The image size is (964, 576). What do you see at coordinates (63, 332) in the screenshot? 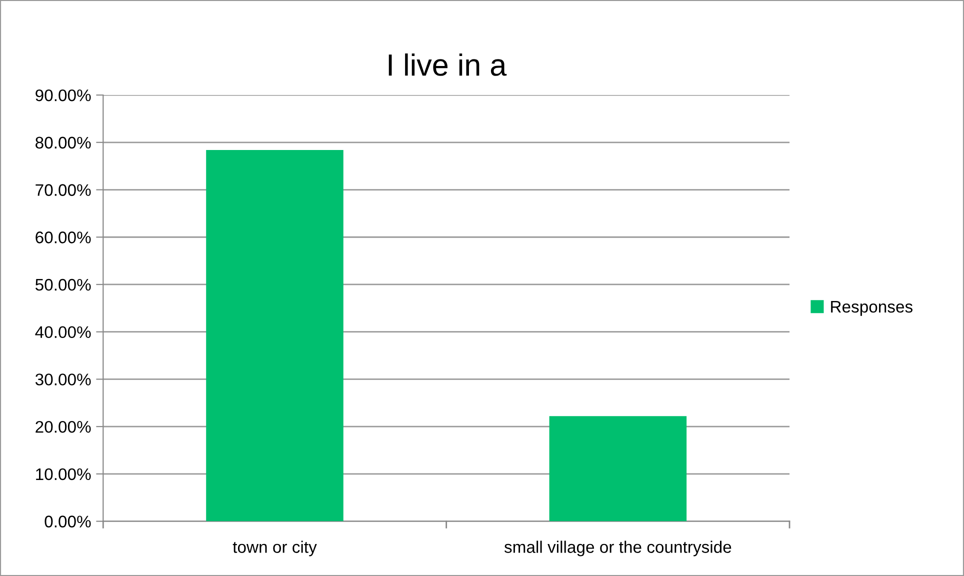
I see `y-tick-label: 40.00%` at bounding box center [63, 332].